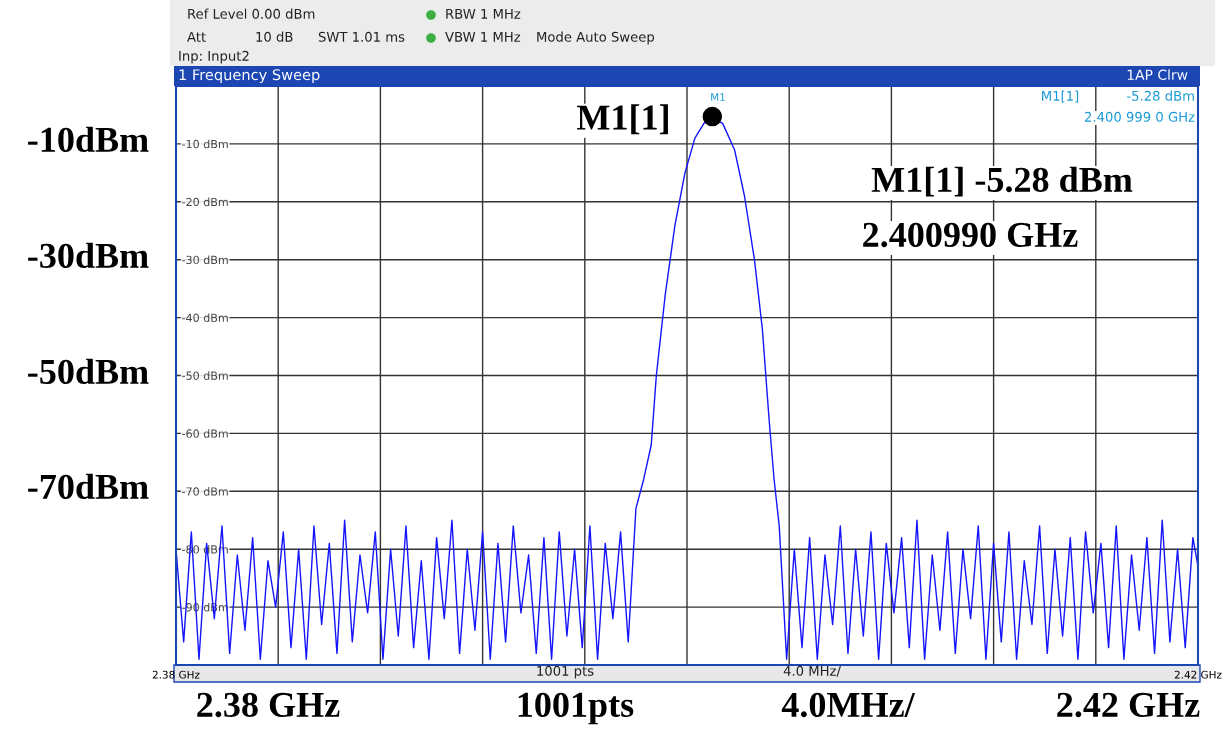 This screenshot has width=1229, height=731. I want to click on y-tick-label: -50 dBm, so click(205, 375).